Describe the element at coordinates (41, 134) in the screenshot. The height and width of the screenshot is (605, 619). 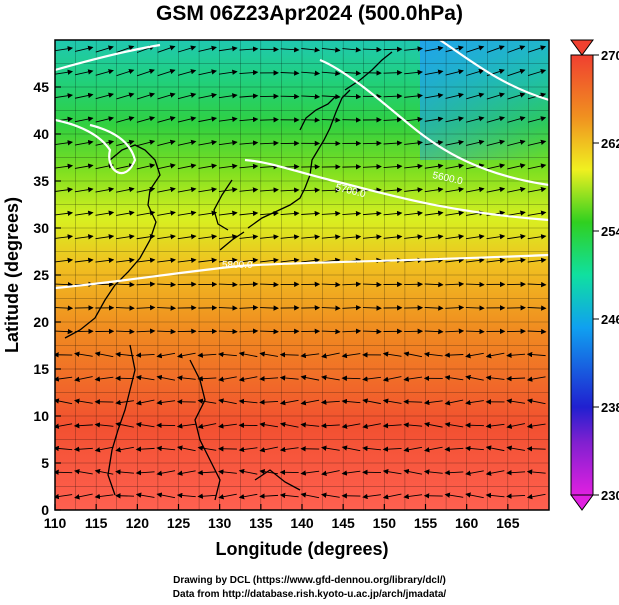
I see `y-tick-label: 40` at that location.